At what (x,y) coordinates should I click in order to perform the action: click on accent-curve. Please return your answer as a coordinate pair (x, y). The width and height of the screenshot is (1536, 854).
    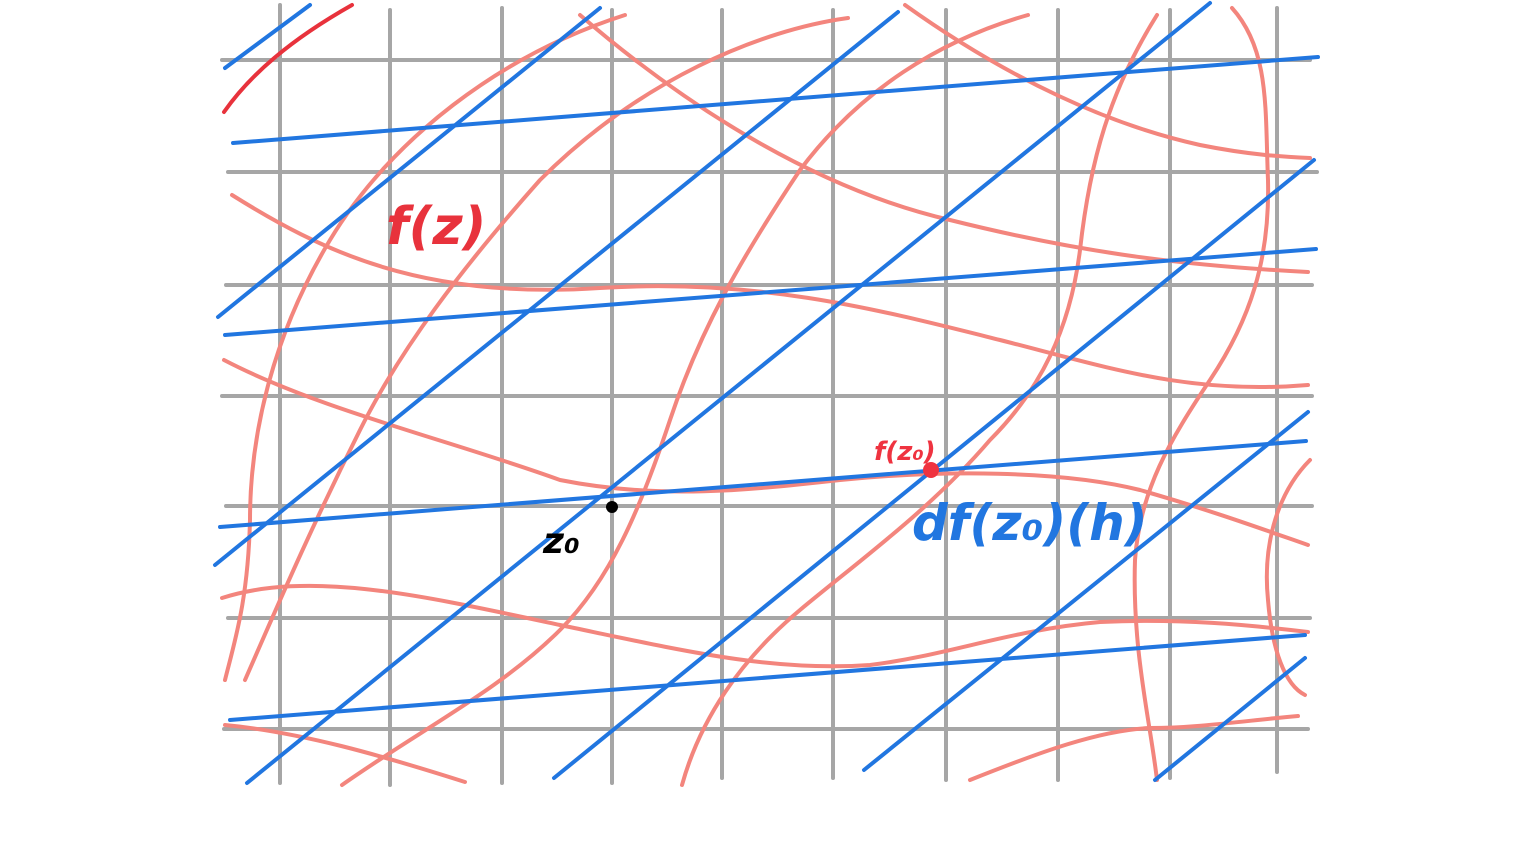
    Looking at the image, I should click on (288, 58).